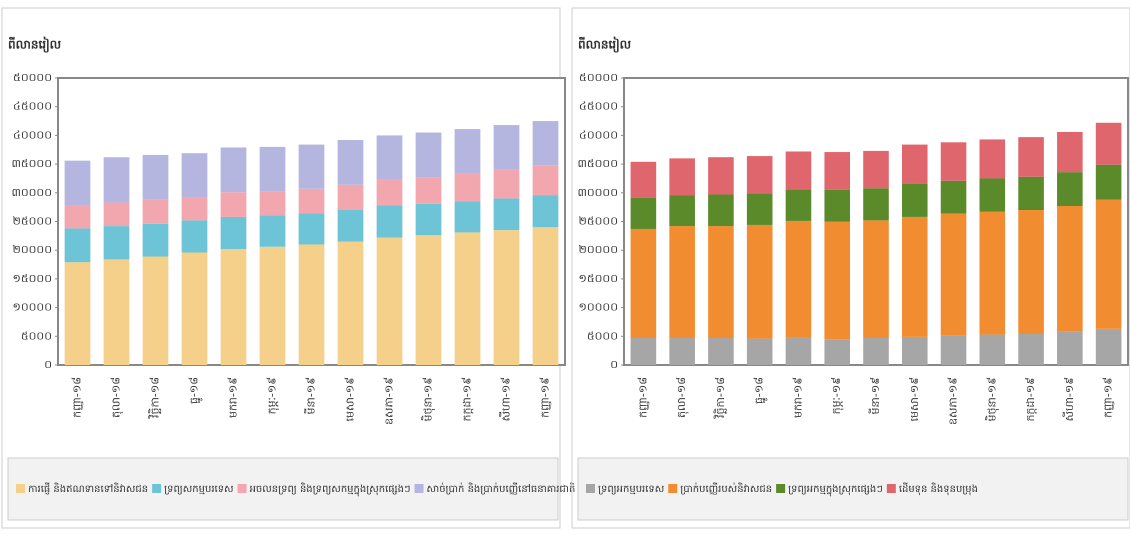  What do you see at coordinates (597, 192) in the screenshot?
I see `y-tick-label: ៣០០០០` at bounding box center [597, 192].